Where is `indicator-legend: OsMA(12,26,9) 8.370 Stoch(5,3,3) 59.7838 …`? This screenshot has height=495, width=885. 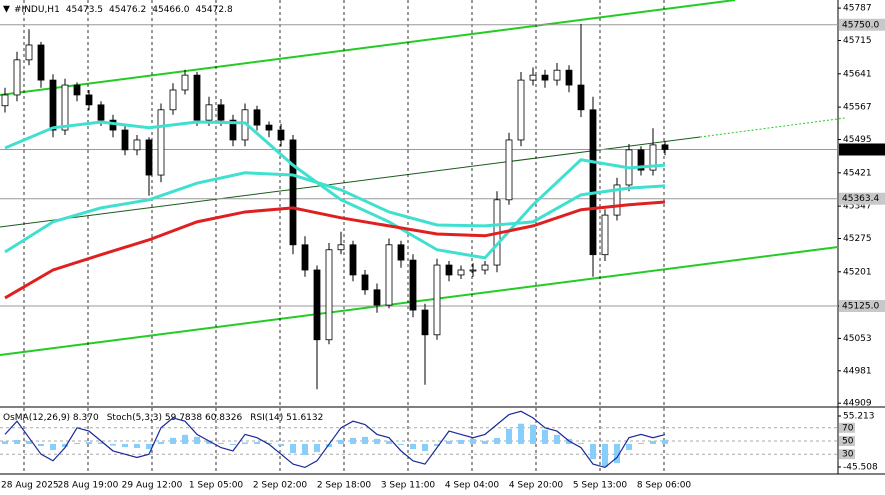 indicator-legend: OsMA(12,26,9) 8.370 Stoch(5,3,3) 59.7838 … is located at coordinates (163, 418).